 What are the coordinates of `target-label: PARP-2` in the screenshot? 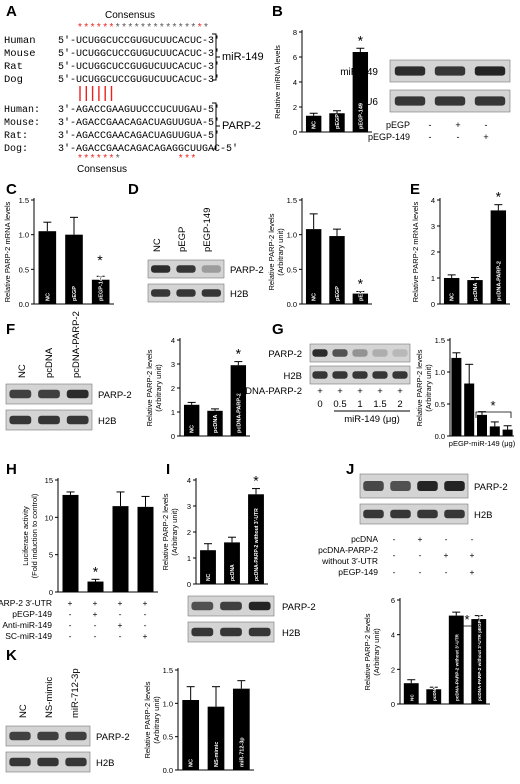 It's located at (241, 126).